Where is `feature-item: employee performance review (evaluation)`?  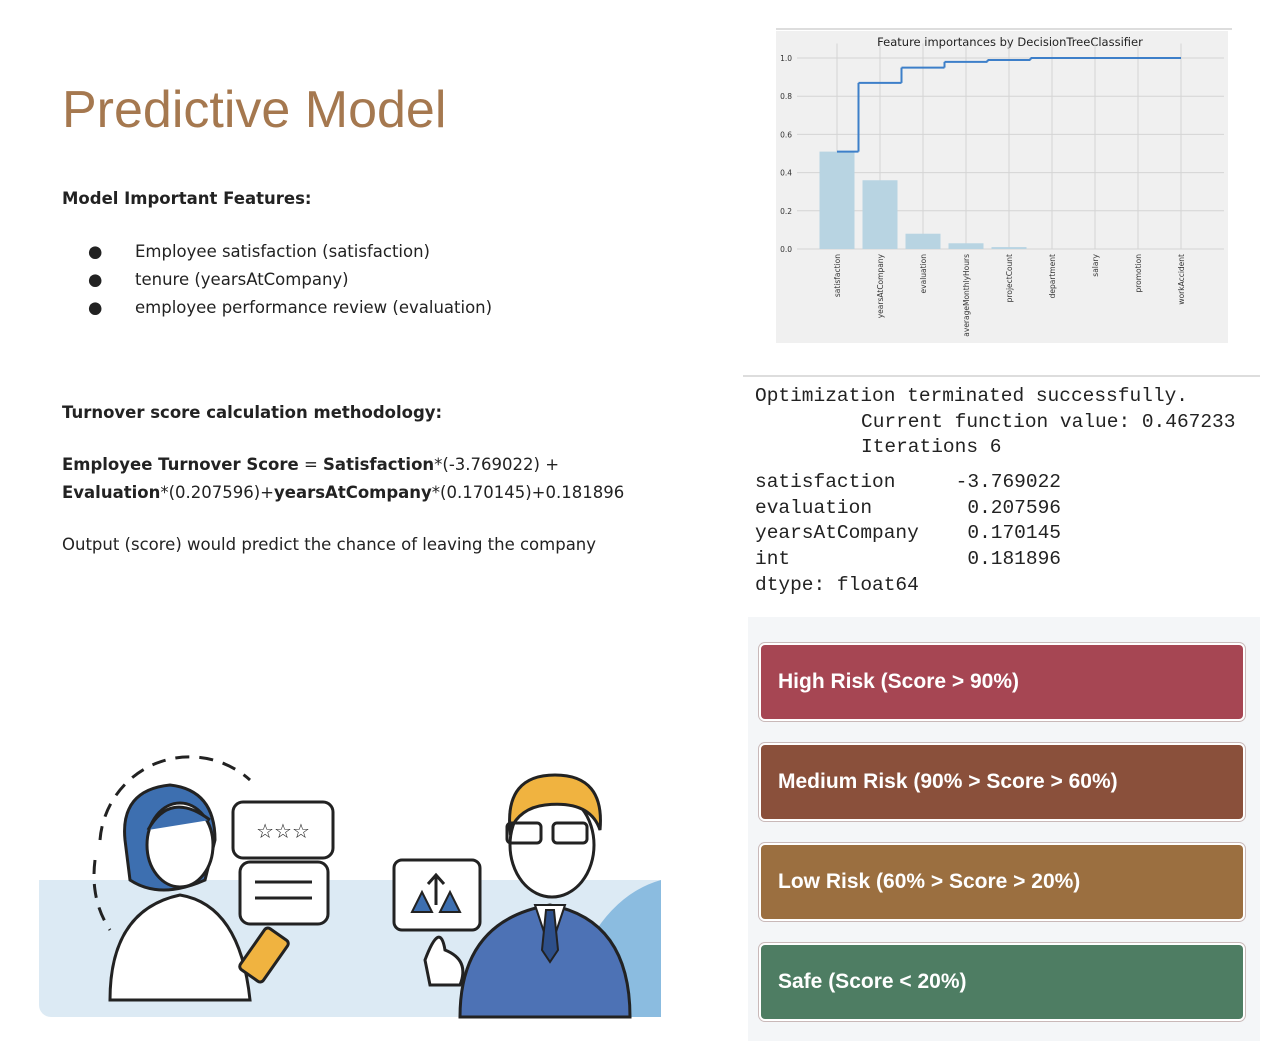 feature-item: employee performance review (evaluation) is located at coordinates (314, 307).